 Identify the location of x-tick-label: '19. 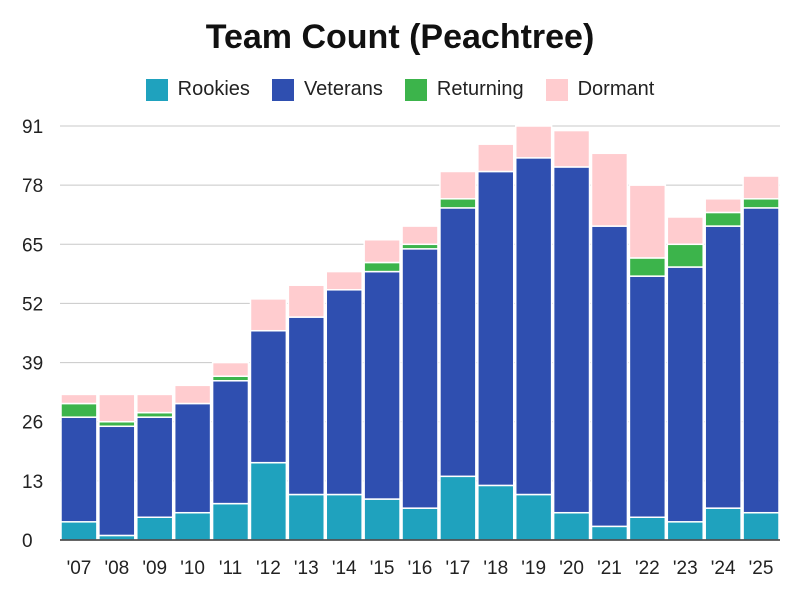
(533, 568).